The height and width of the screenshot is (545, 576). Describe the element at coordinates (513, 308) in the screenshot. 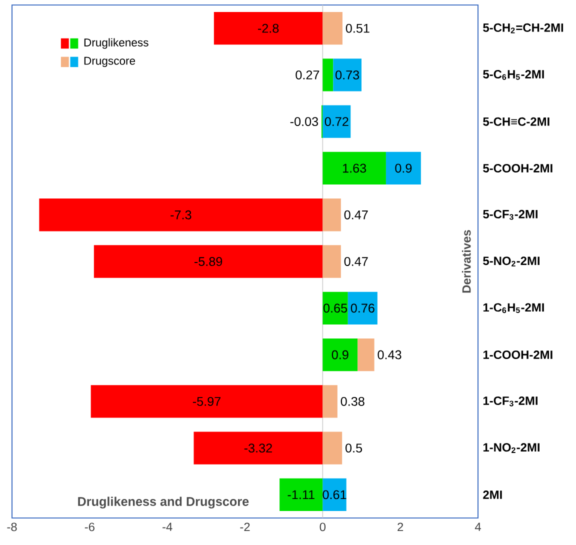

I see `y-tick-label: 1-C$_{6}$H$_{5}$-2MI` at that location.